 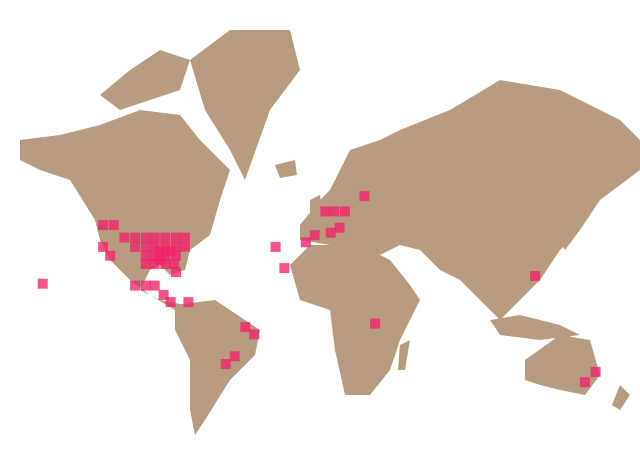 What do you see at coordinates (535, 327) in the screenshot?
I see `indonesia` at bounding box center [535, 327].